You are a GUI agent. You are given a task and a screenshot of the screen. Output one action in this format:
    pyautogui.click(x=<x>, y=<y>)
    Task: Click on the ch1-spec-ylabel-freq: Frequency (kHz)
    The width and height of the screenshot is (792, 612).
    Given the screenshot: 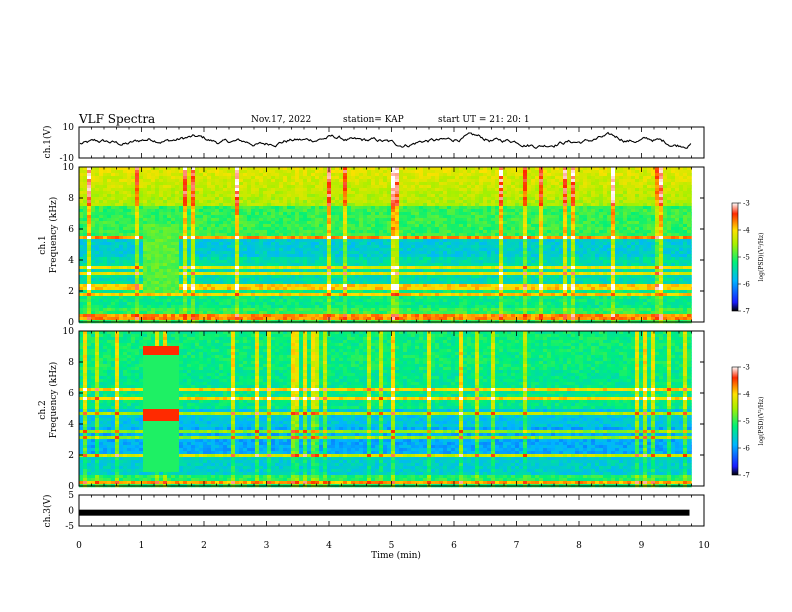 What is the action you would take?
    pyautogui.click(x=53, y=235)
    